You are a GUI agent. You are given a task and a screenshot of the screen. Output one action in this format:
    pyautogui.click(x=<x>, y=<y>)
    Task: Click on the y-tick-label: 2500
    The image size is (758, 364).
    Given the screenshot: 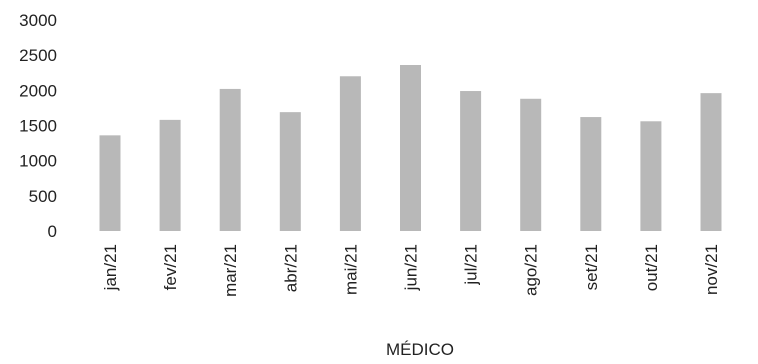 What is the action you would take?
    pyautogui.click(x=38, y=55)
    